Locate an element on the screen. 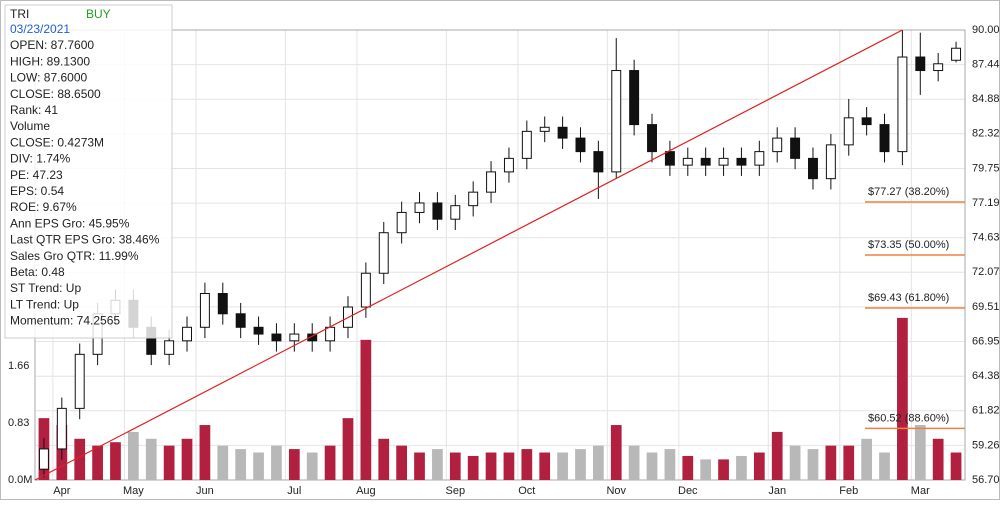  x-tick-label: May is located at coordinates (133, 491).